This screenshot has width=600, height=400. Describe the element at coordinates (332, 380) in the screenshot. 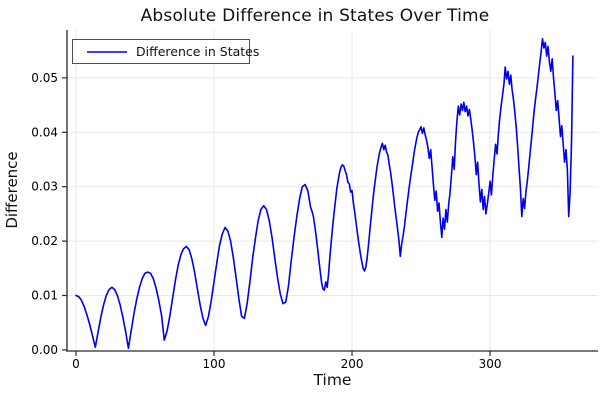

I see `x-axis-label: Time` at that location.